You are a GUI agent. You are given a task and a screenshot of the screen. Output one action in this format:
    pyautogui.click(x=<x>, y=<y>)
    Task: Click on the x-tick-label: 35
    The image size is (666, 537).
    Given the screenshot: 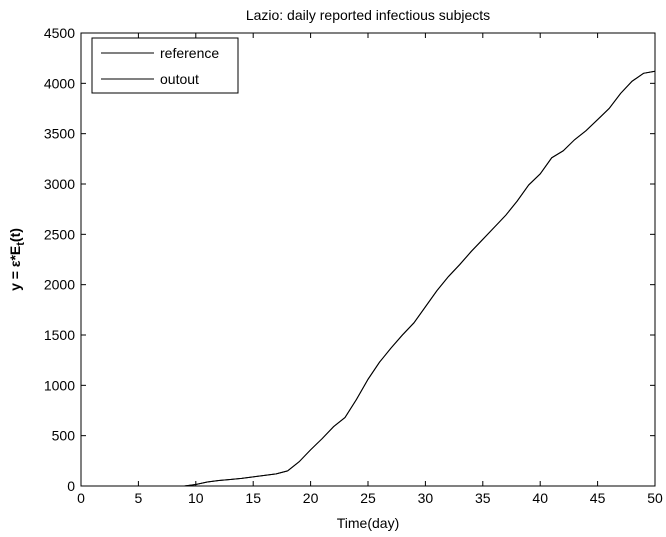 What is the action you would take?
    pyautogui.click(x=483, y=498)
    